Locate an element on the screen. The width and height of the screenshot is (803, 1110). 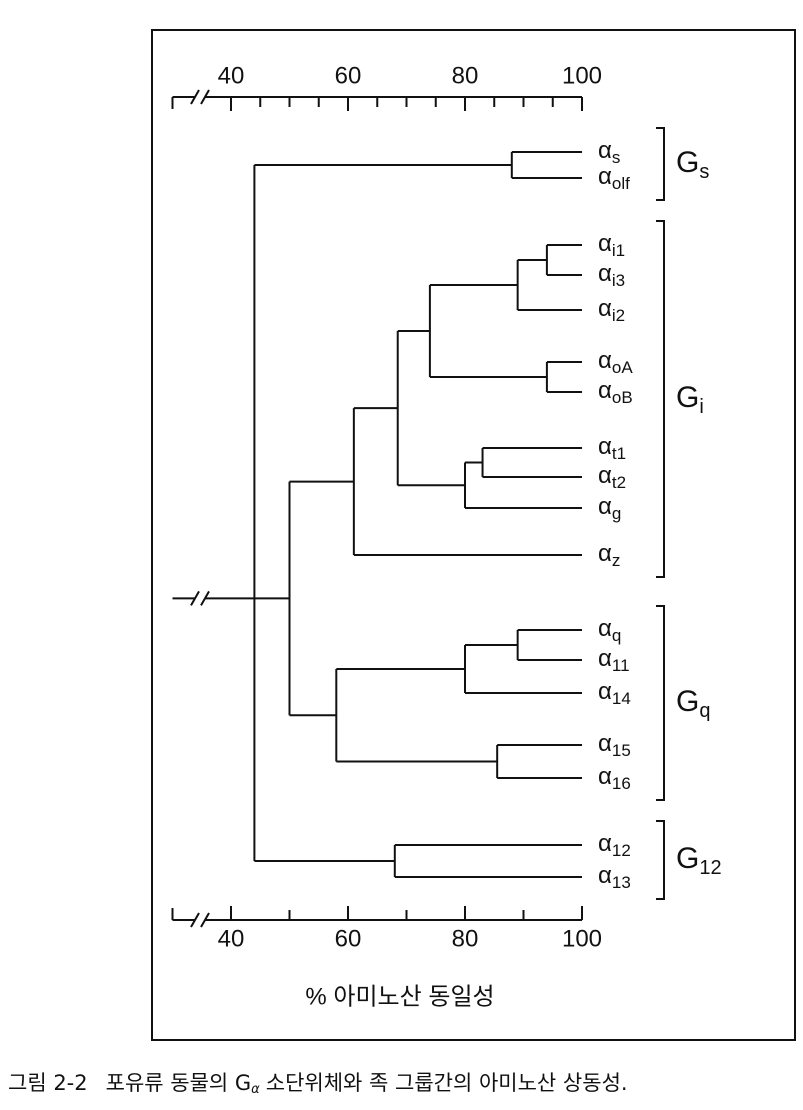
group-label: Gq is located at coordinates (693, 703).